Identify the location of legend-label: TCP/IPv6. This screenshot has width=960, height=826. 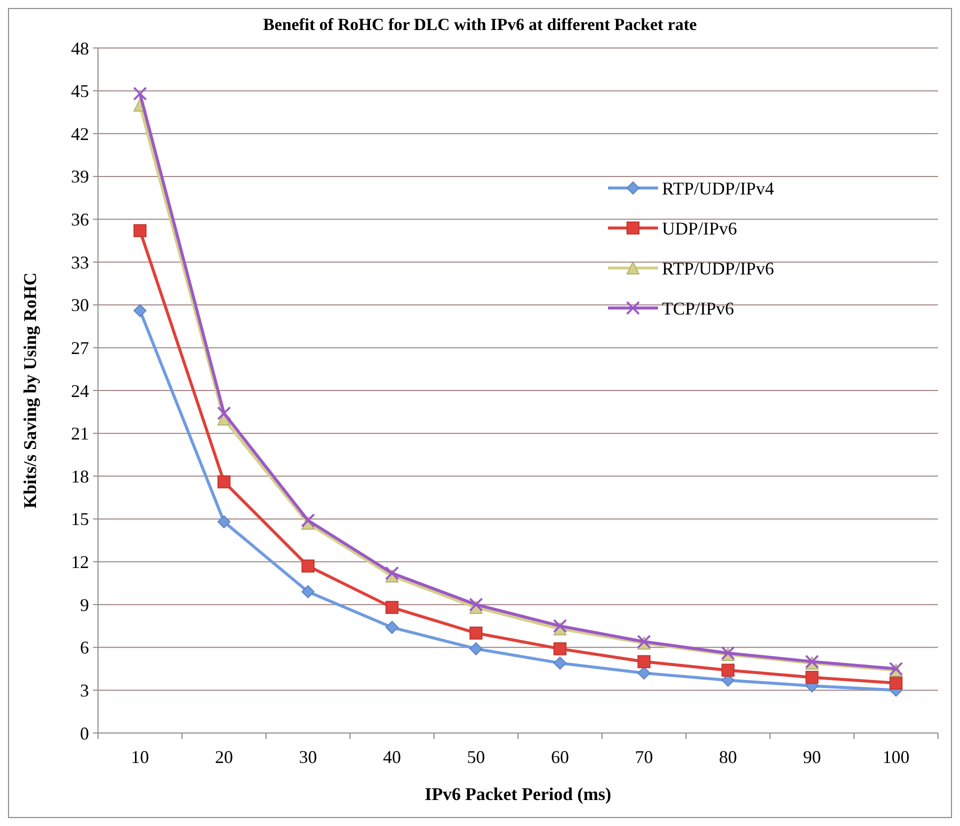
(698, 308).